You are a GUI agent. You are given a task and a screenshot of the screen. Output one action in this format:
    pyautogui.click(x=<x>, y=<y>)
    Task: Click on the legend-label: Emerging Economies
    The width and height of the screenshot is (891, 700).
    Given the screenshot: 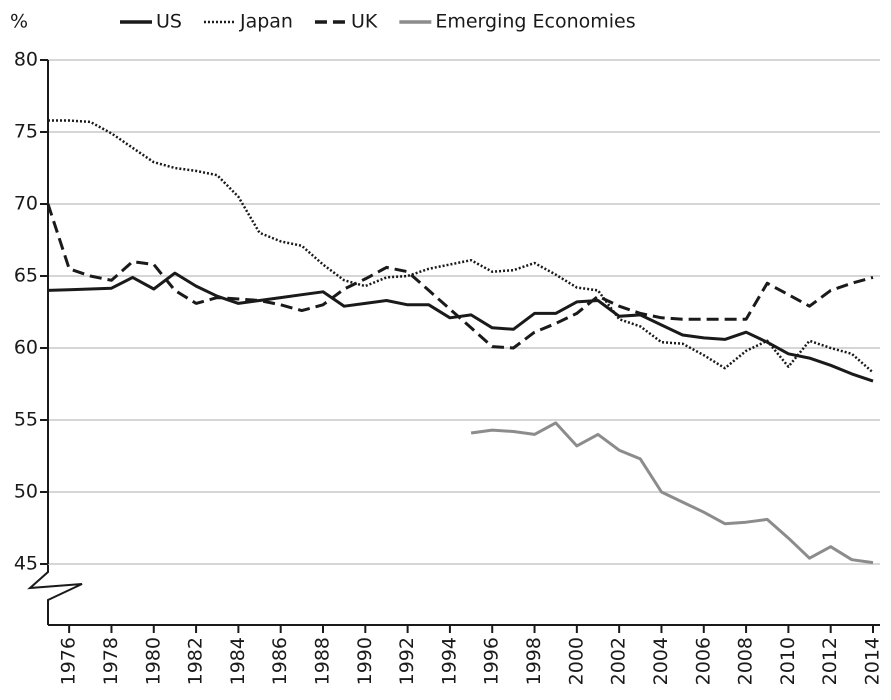 What is the action you would take?
    pyautogui.click(x=535, y=22)
    